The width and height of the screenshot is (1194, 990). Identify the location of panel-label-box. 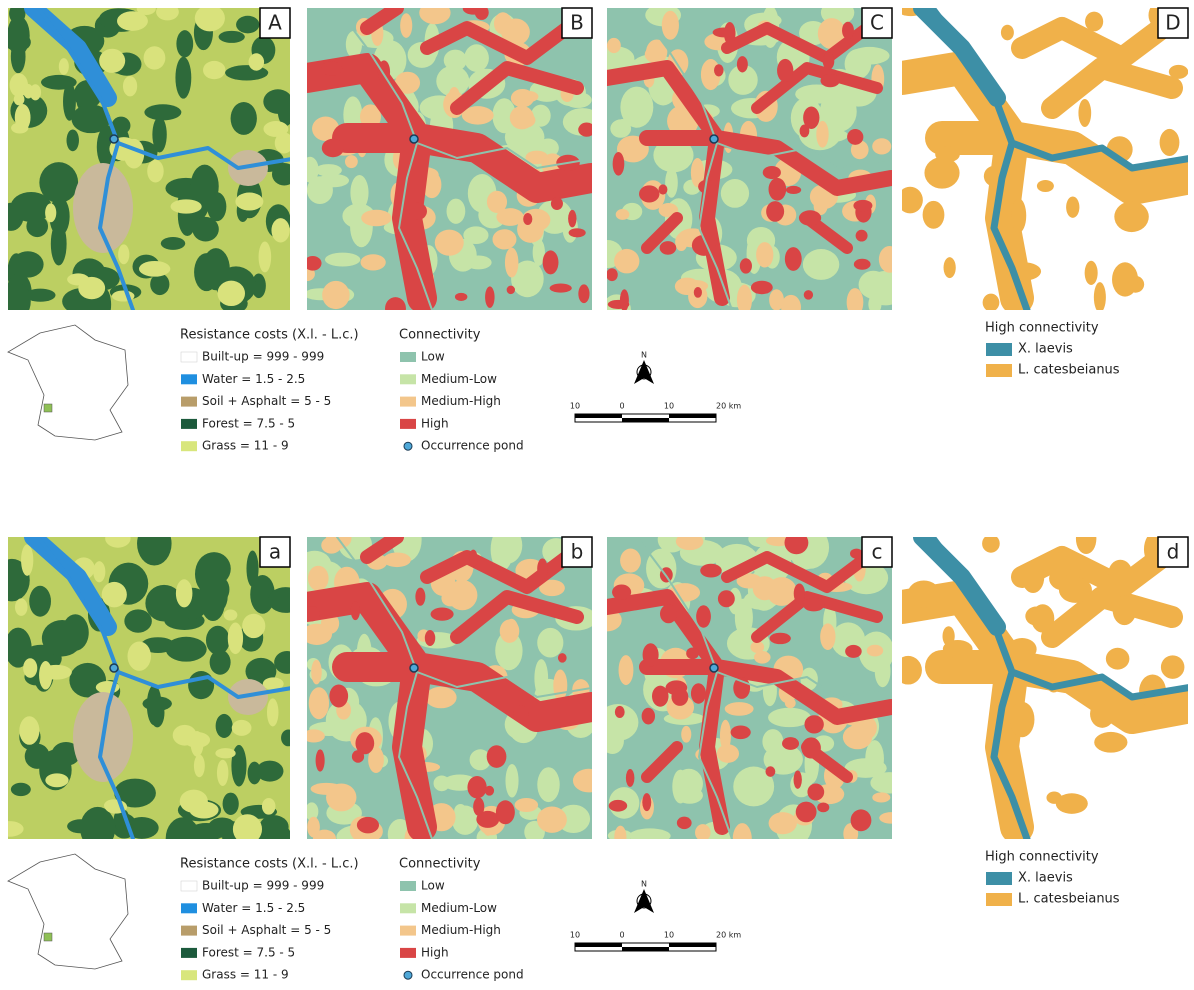
(877, 552).